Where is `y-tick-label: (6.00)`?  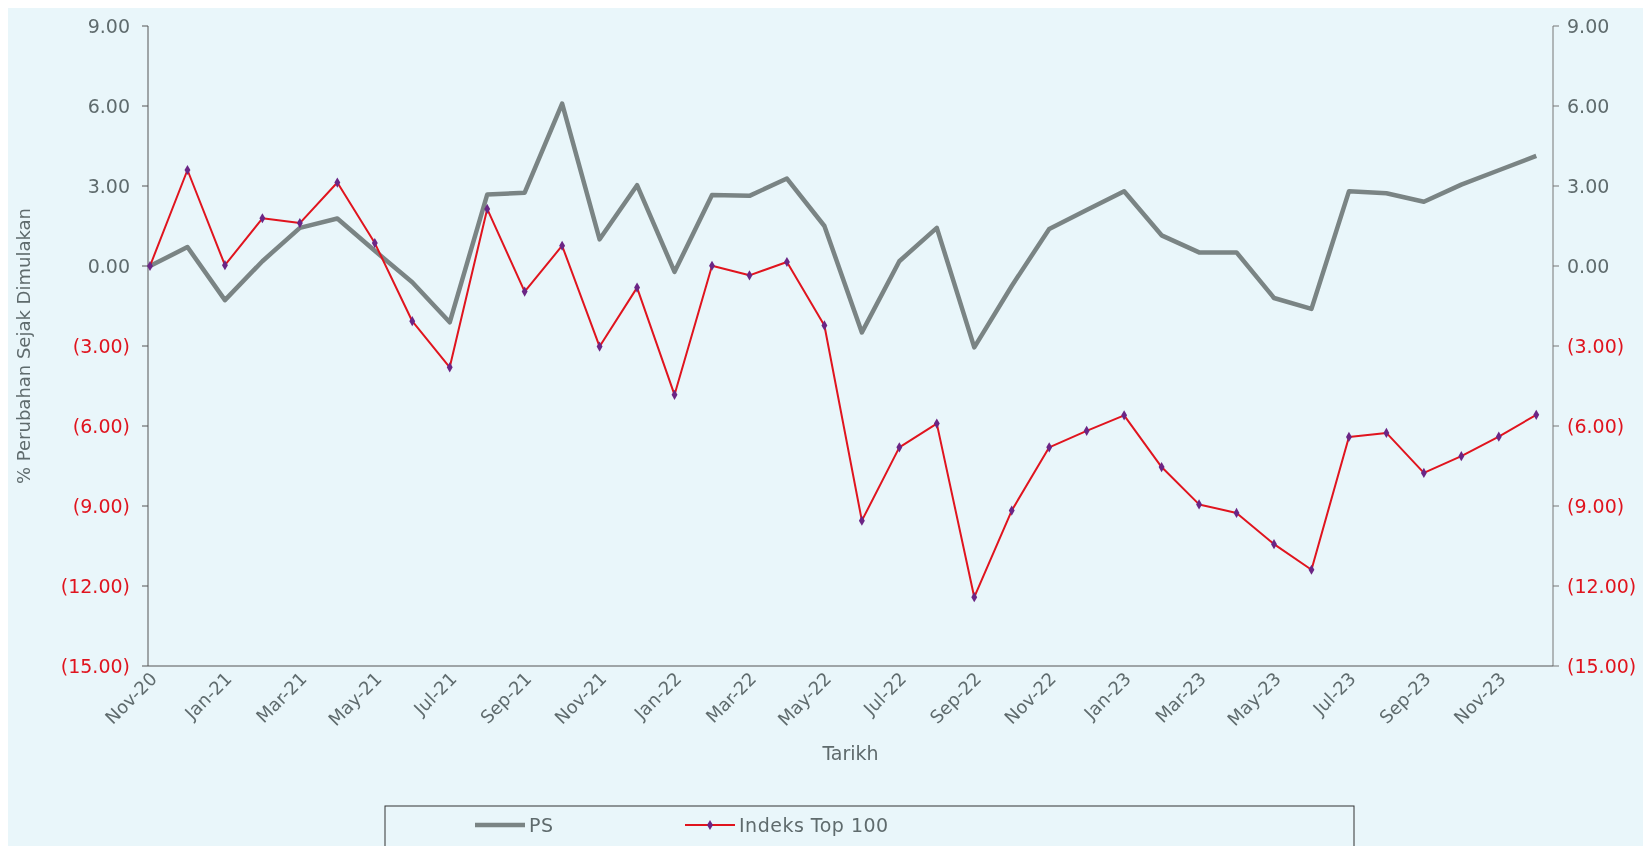 y-tick-label: (6.00) is located at coordinates (101, 425).